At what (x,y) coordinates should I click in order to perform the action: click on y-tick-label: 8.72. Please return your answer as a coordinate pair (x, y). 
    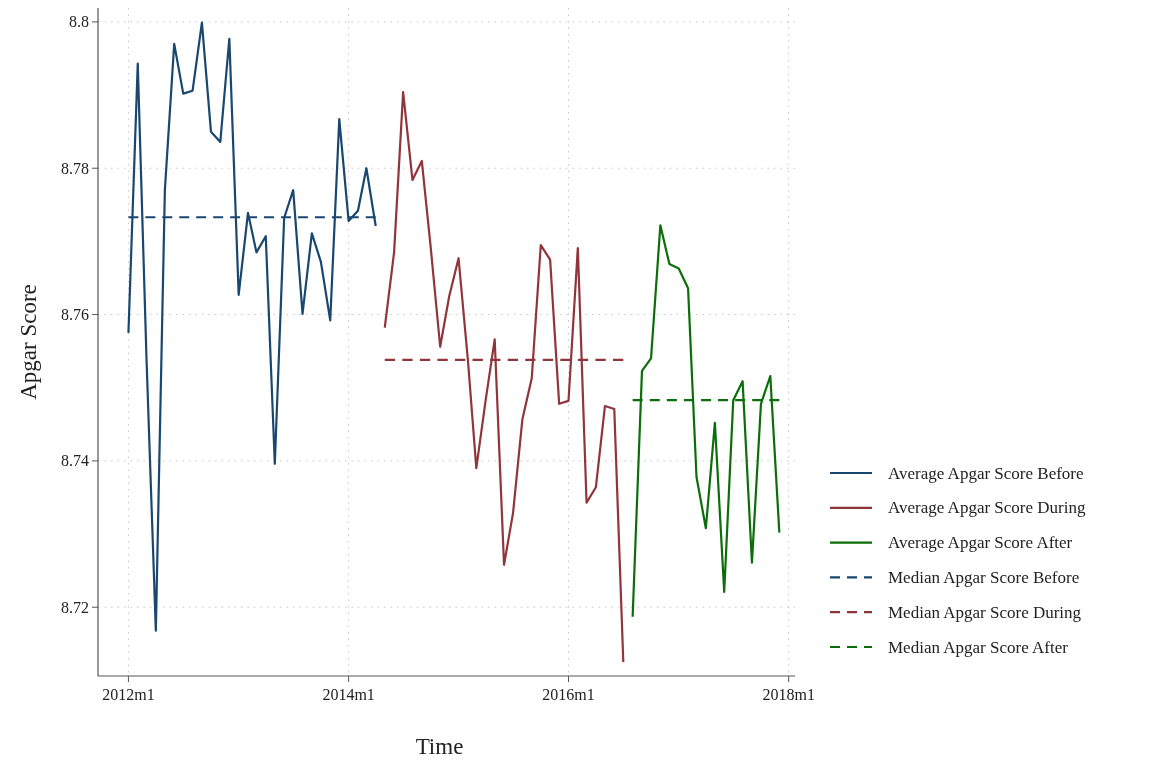
    Looking at the image, I should click on (75, 607).